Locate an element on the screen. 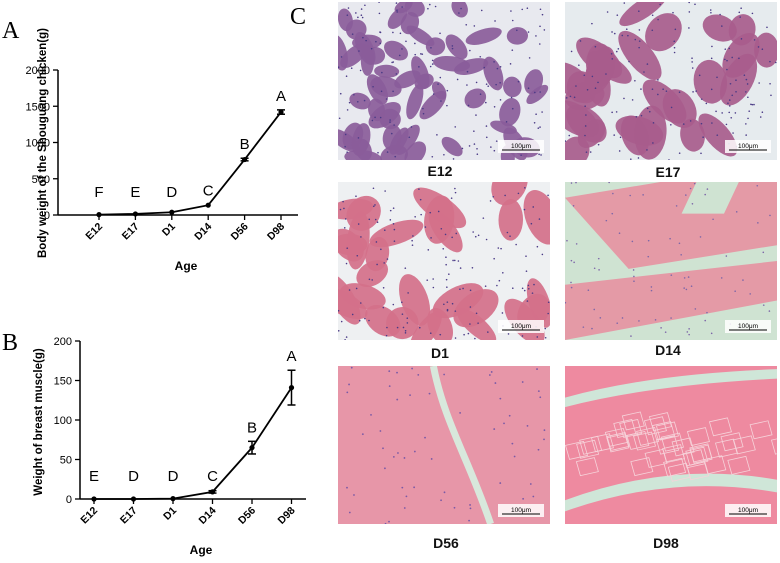 The width and height of the screenshot is (780, 563). y-tick-label: 200 is located at coordinates (63, 342).